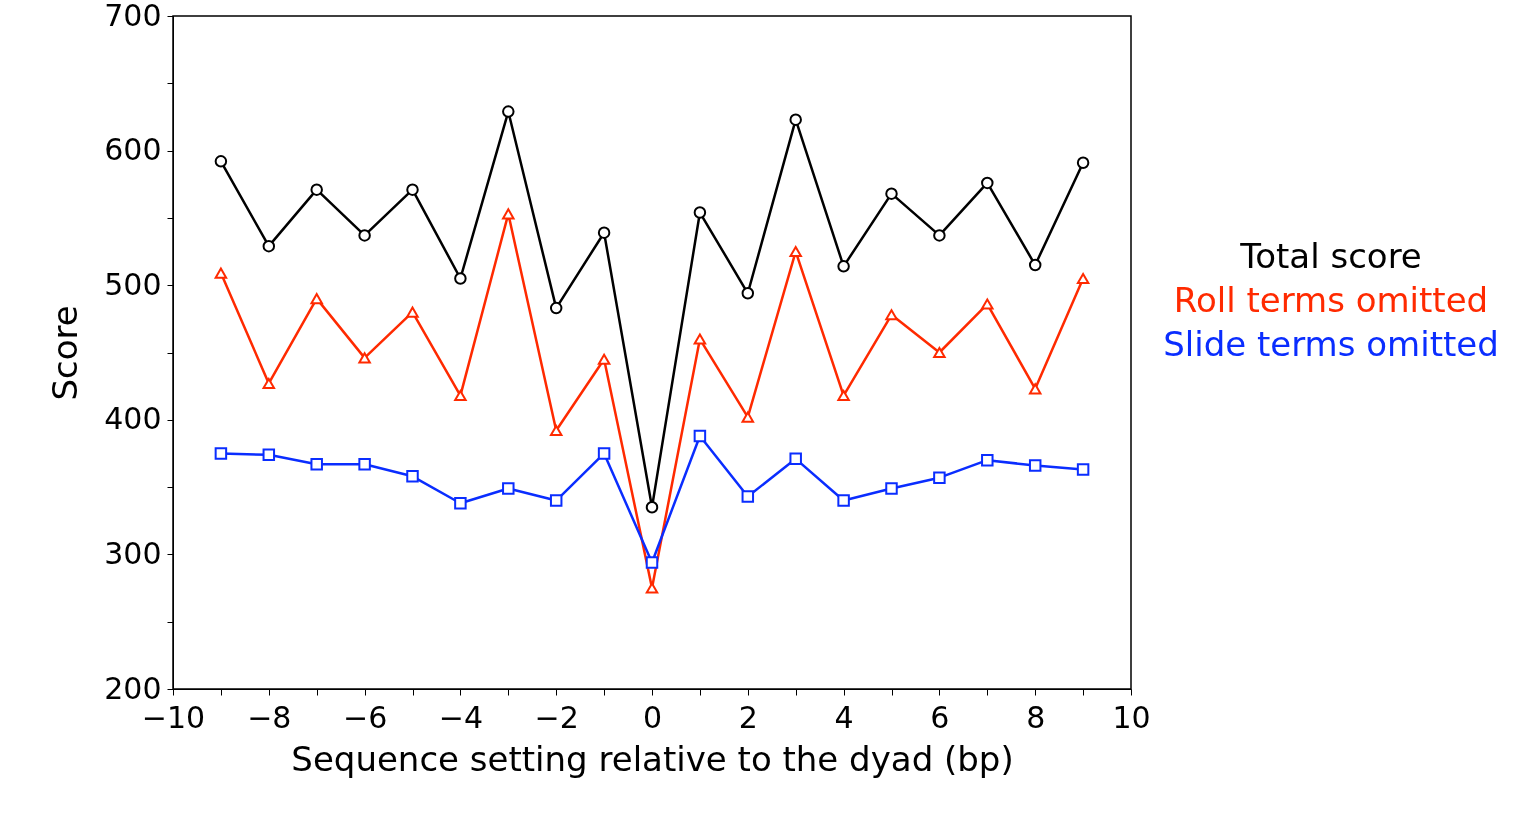 The width and height of the screenshot is (1520, 814). What do you see at coordinates (748, 717) in the screenshot?
I see `x-tick-label: 2` at bounding box center [748, 717].